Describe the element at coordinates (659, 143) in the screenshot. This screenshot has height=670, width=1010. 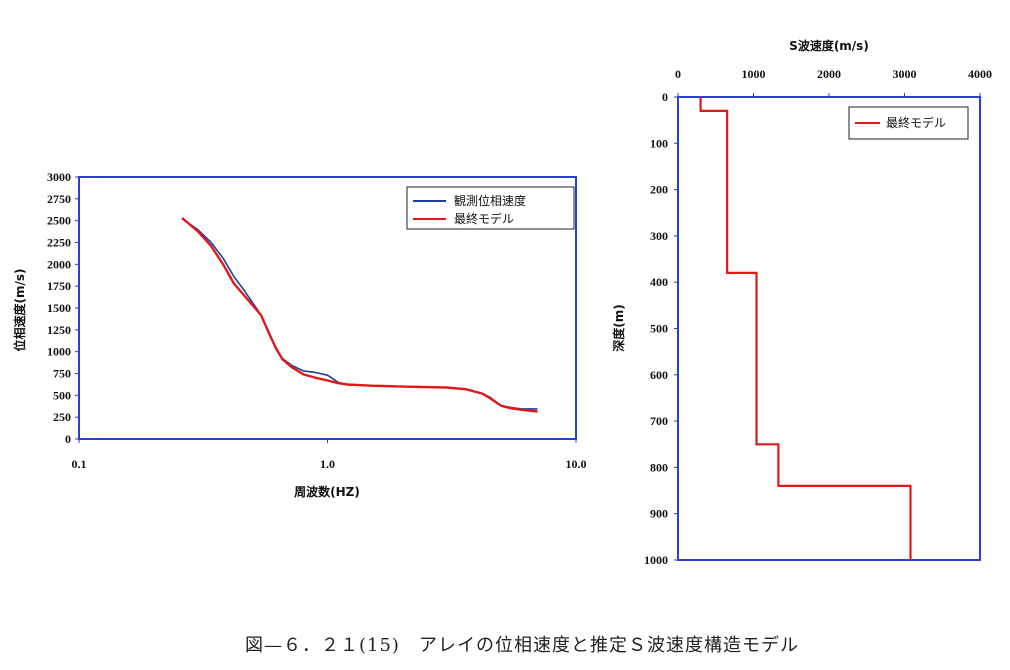
I see `right-y-tick-label: 100` at that location.